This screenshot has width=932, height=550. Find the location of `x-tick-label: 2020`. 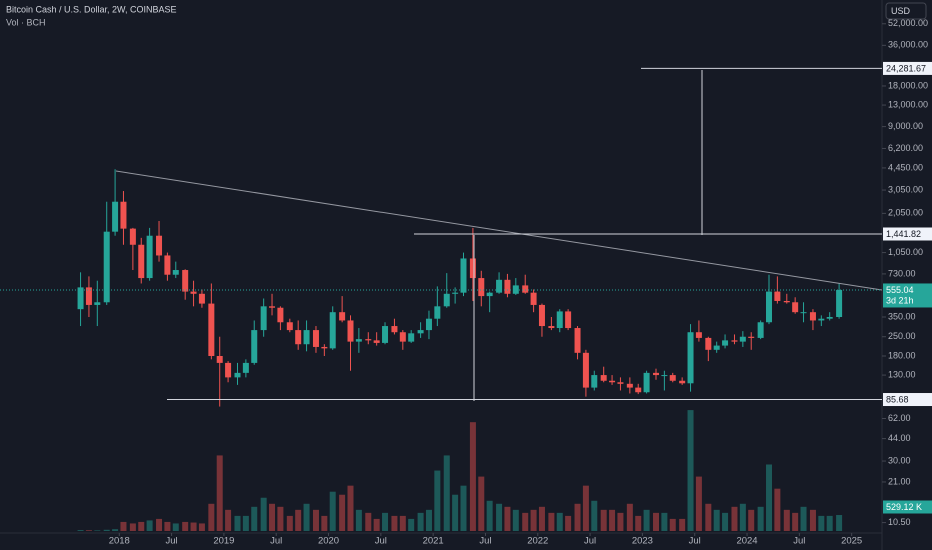

x-tick-label: 2020 is located at coordinates (328, 541).